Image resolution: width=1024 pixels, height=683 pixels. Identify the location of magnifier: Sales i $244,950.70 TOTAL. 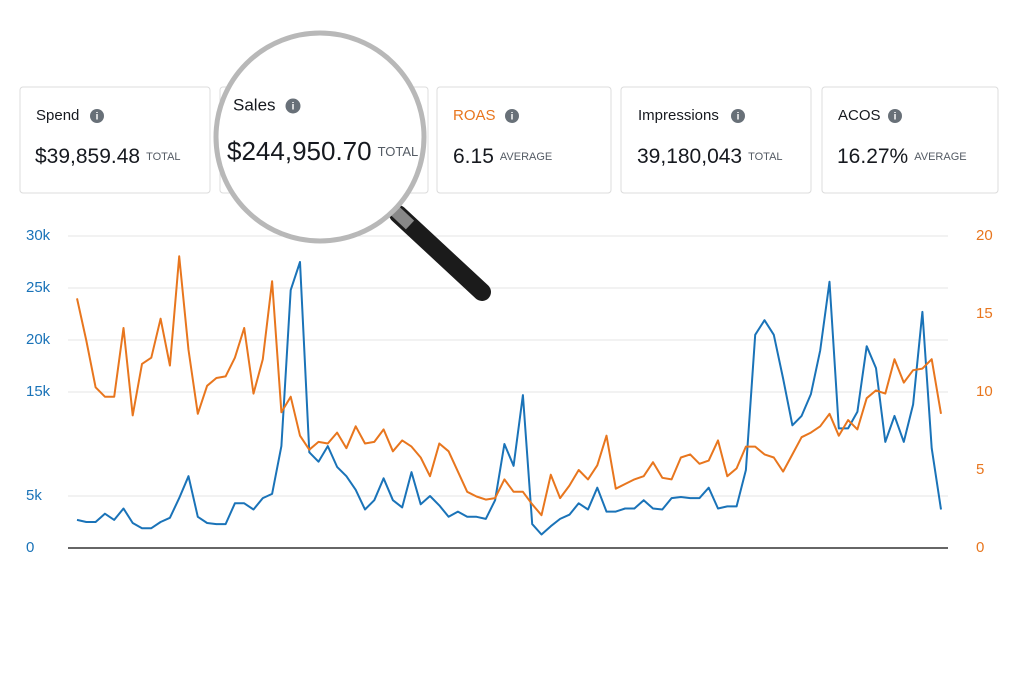
(352, 165).